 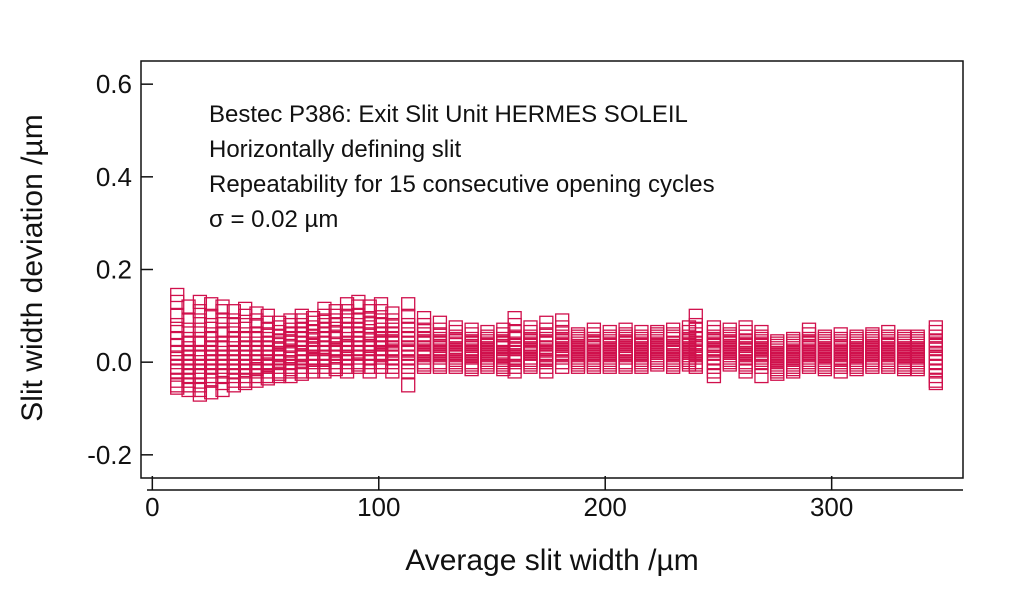 I want to click on y-tick-label: 0.6, so click(x=114, y=84).